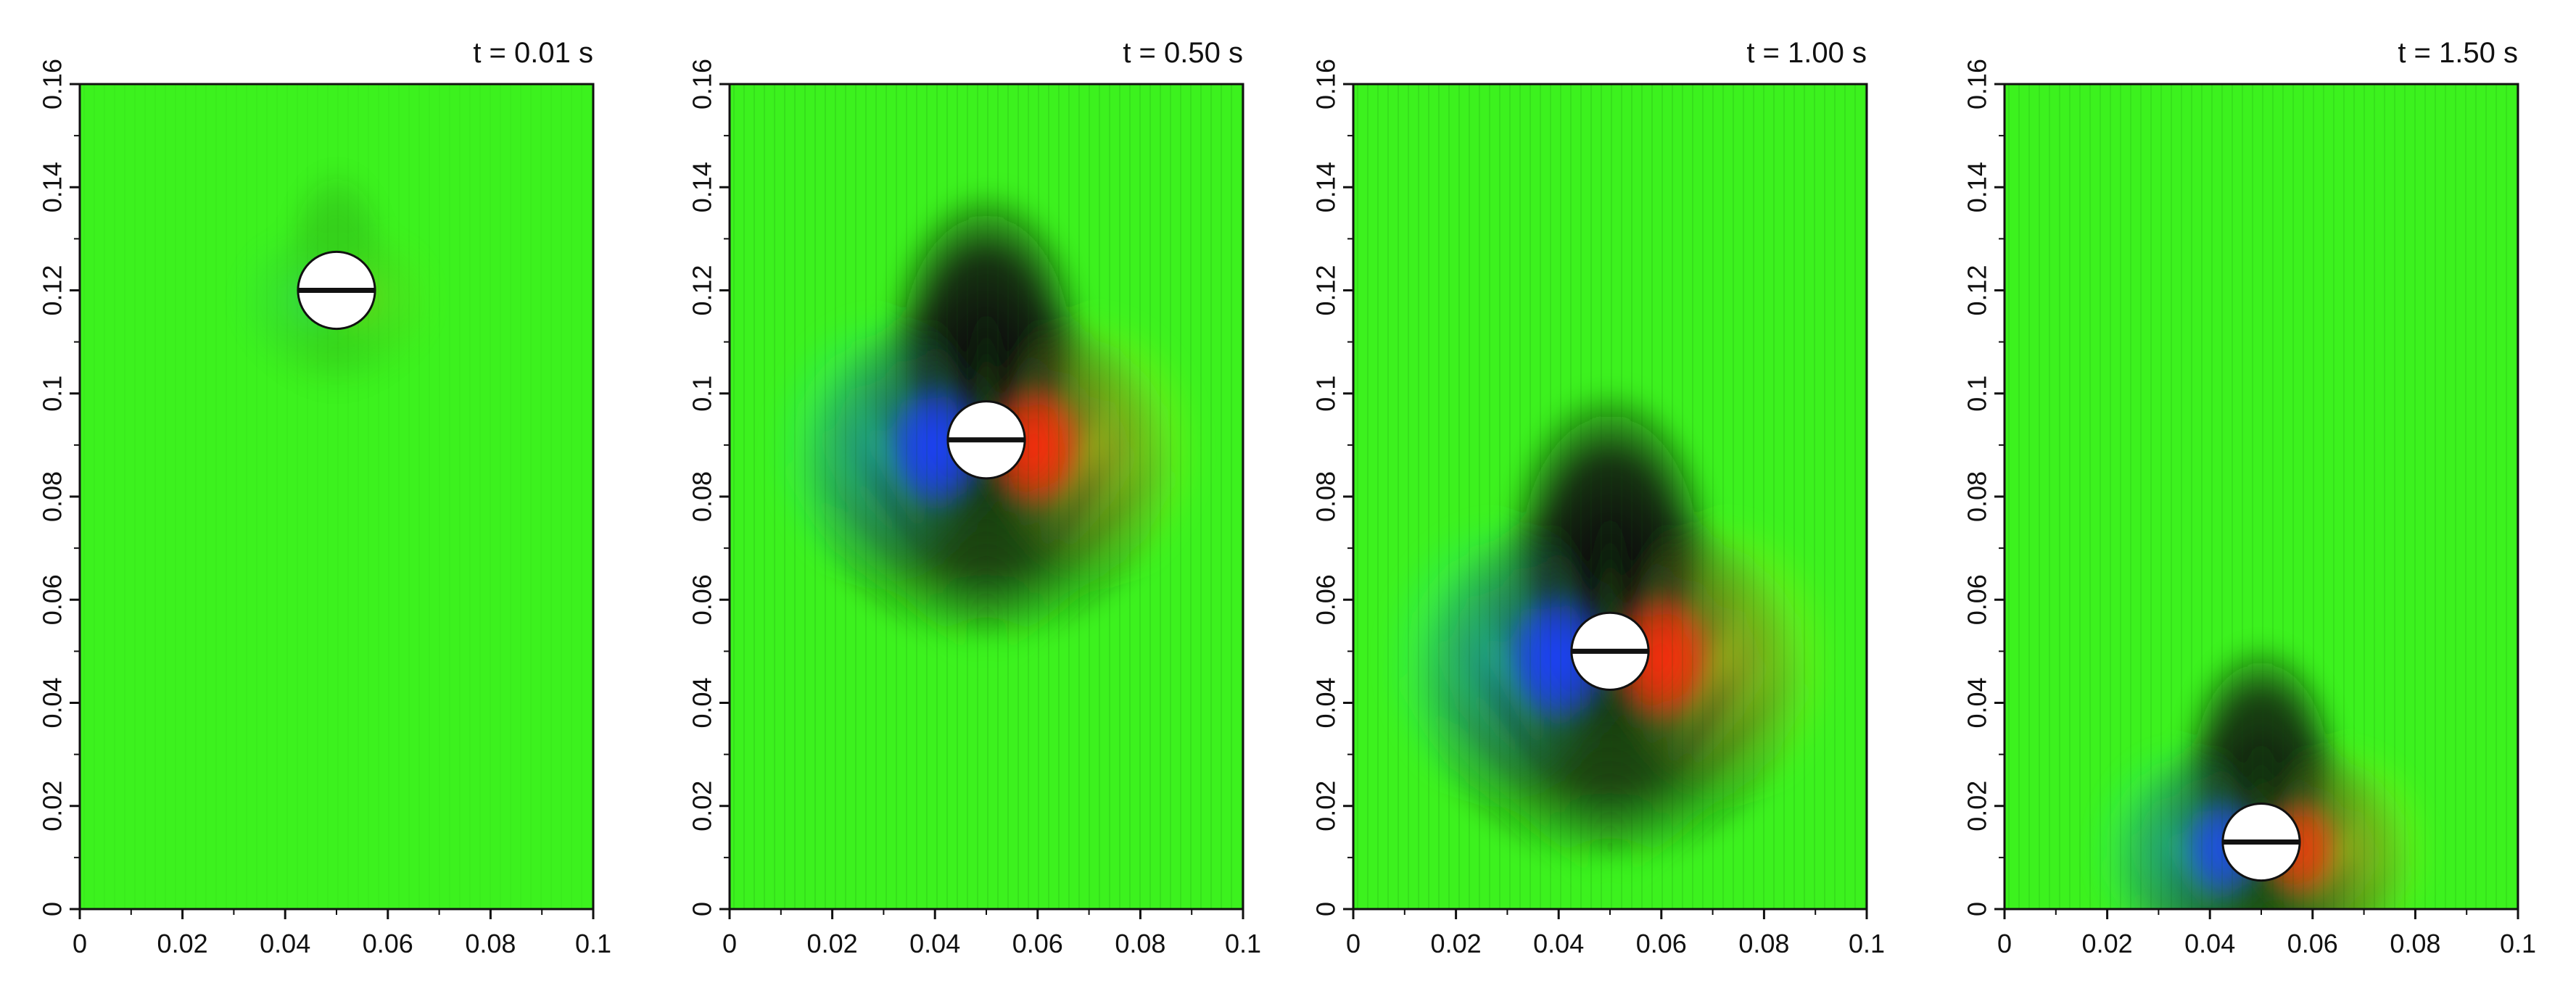 The height and width of the screenshot is (991, 2576). What do you see at coordinates (1806, 53) in the screenshot?
I see `panel-title: t = 1.00 s` at bounding box center [1806, 53].